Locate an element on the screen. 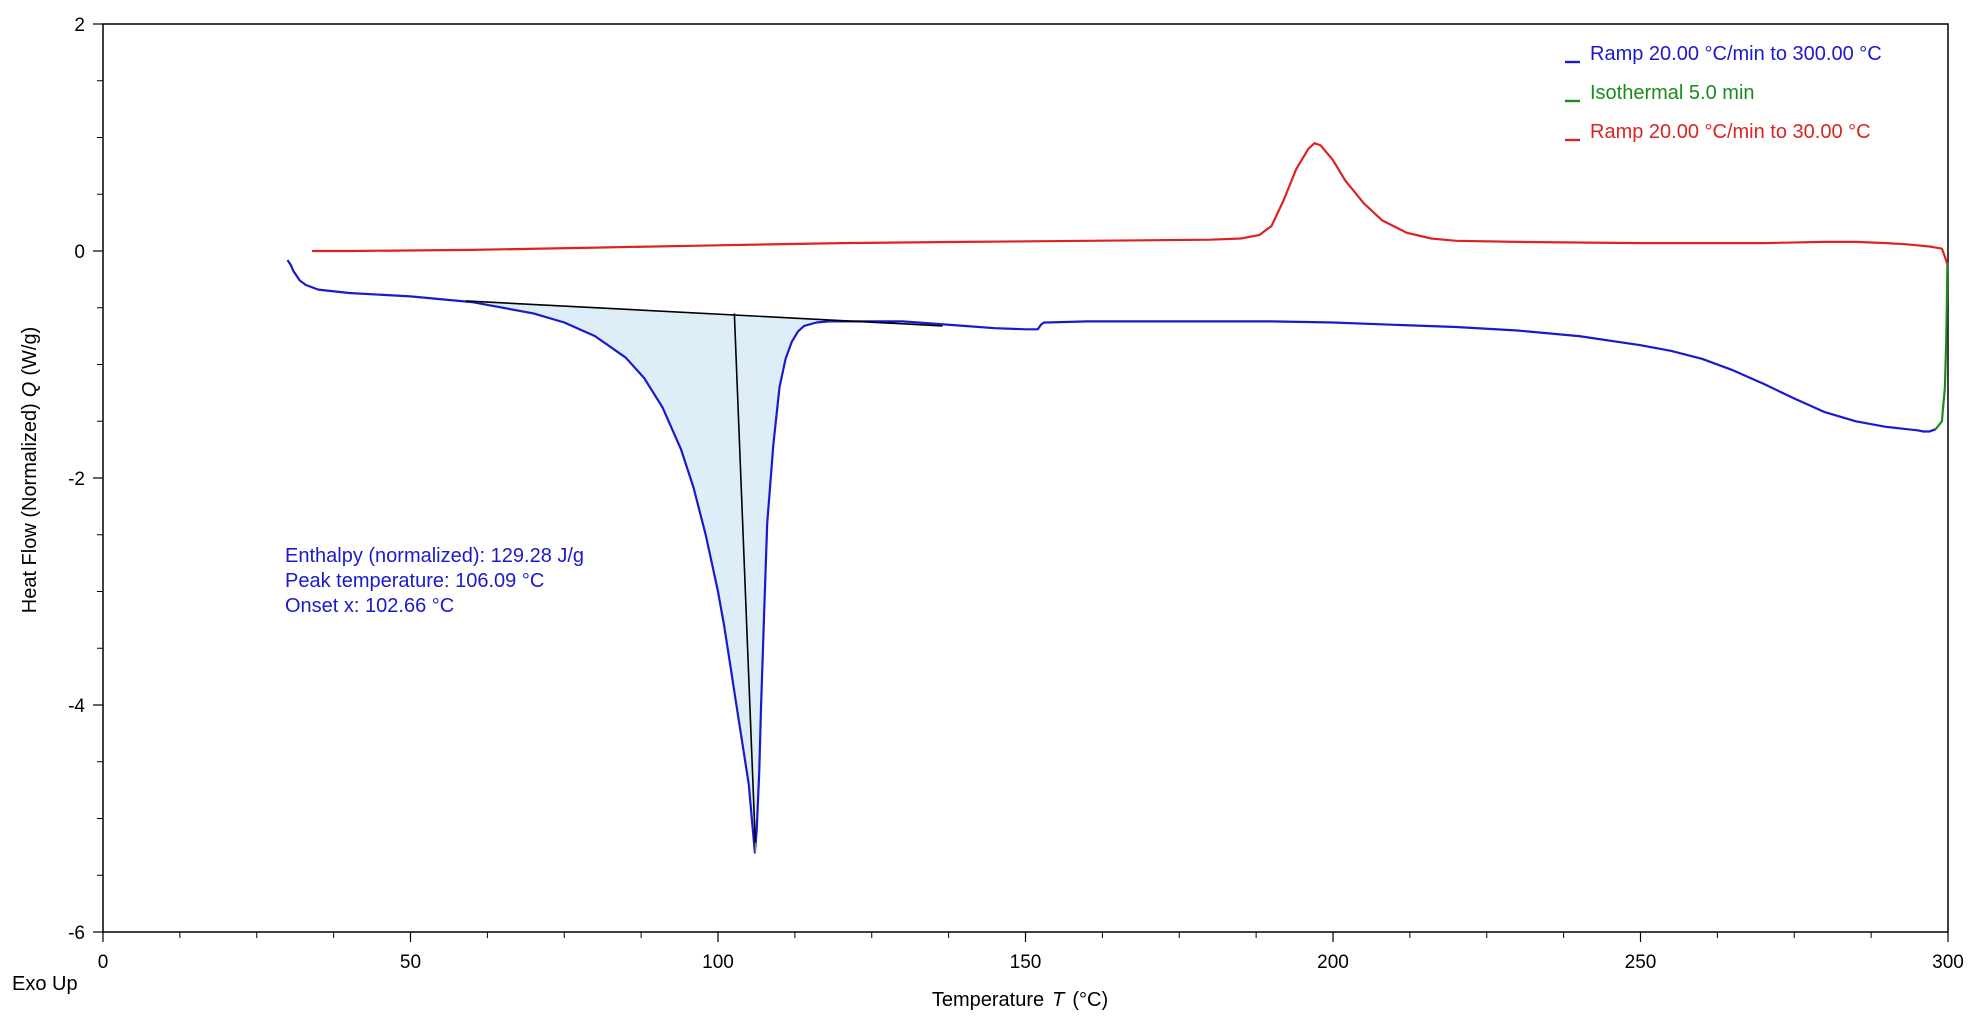 The height and width of the screenshot is (1021, 1978). x-axis-unit: (°C) is located at coordinates (1090, 1000).